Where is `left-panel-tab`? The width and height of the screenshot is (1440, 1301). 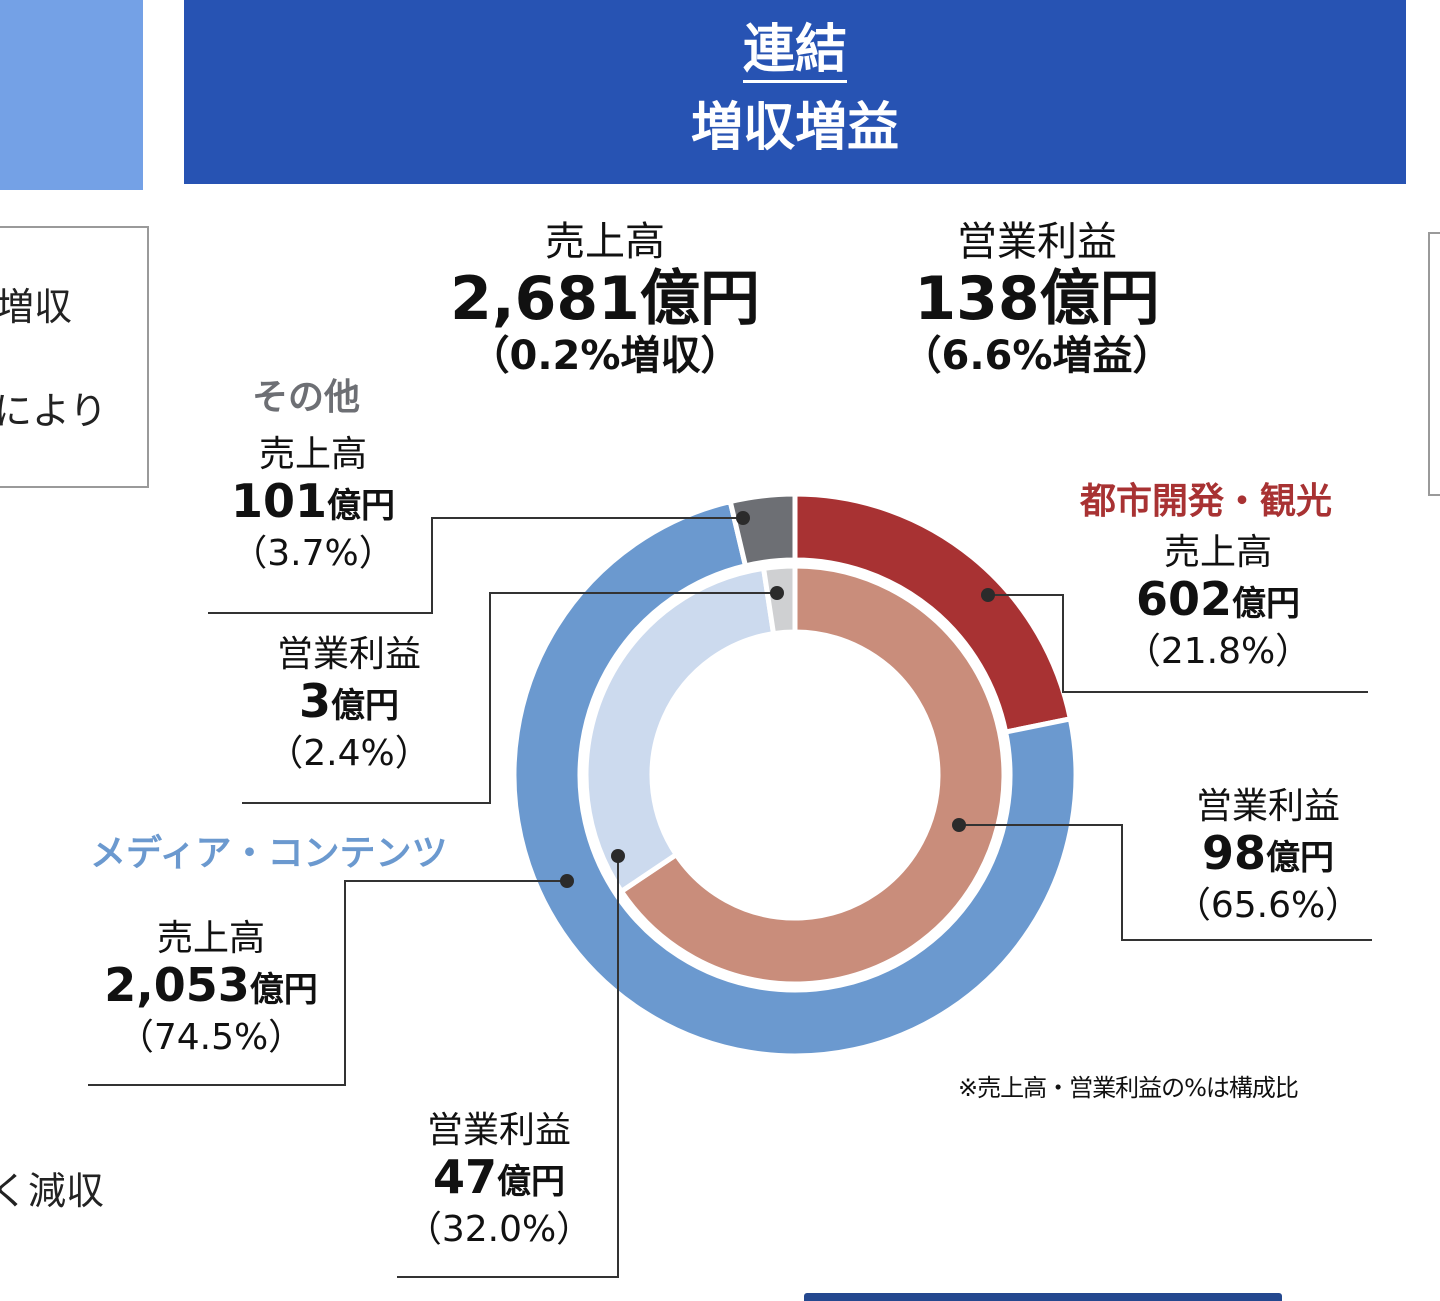
left-panel-tab is located at coordinates (71, 95).